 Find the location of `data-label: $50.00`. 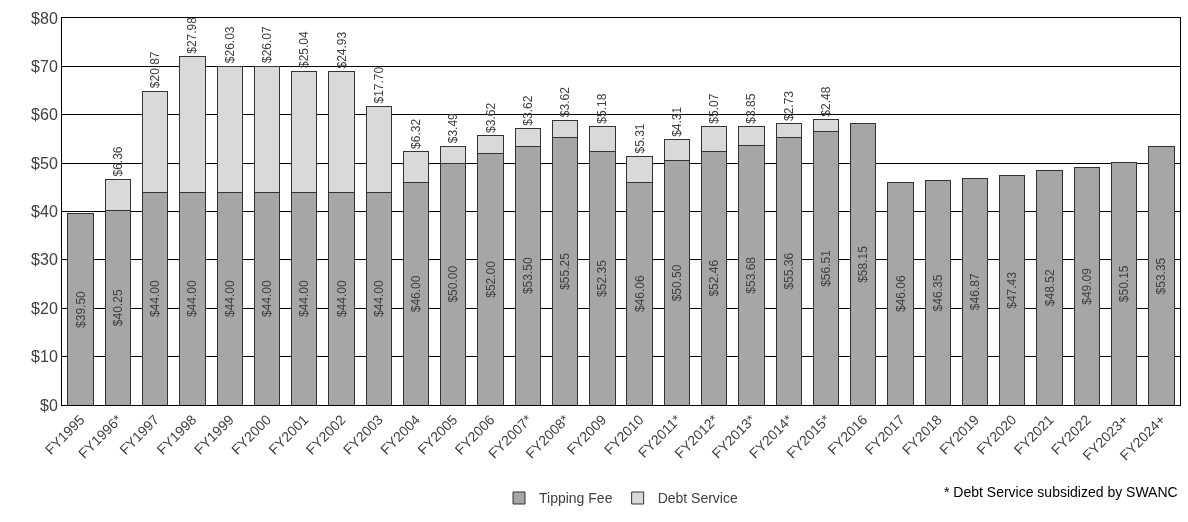

data-label: $50.00 is located at coordinates (453, 284).